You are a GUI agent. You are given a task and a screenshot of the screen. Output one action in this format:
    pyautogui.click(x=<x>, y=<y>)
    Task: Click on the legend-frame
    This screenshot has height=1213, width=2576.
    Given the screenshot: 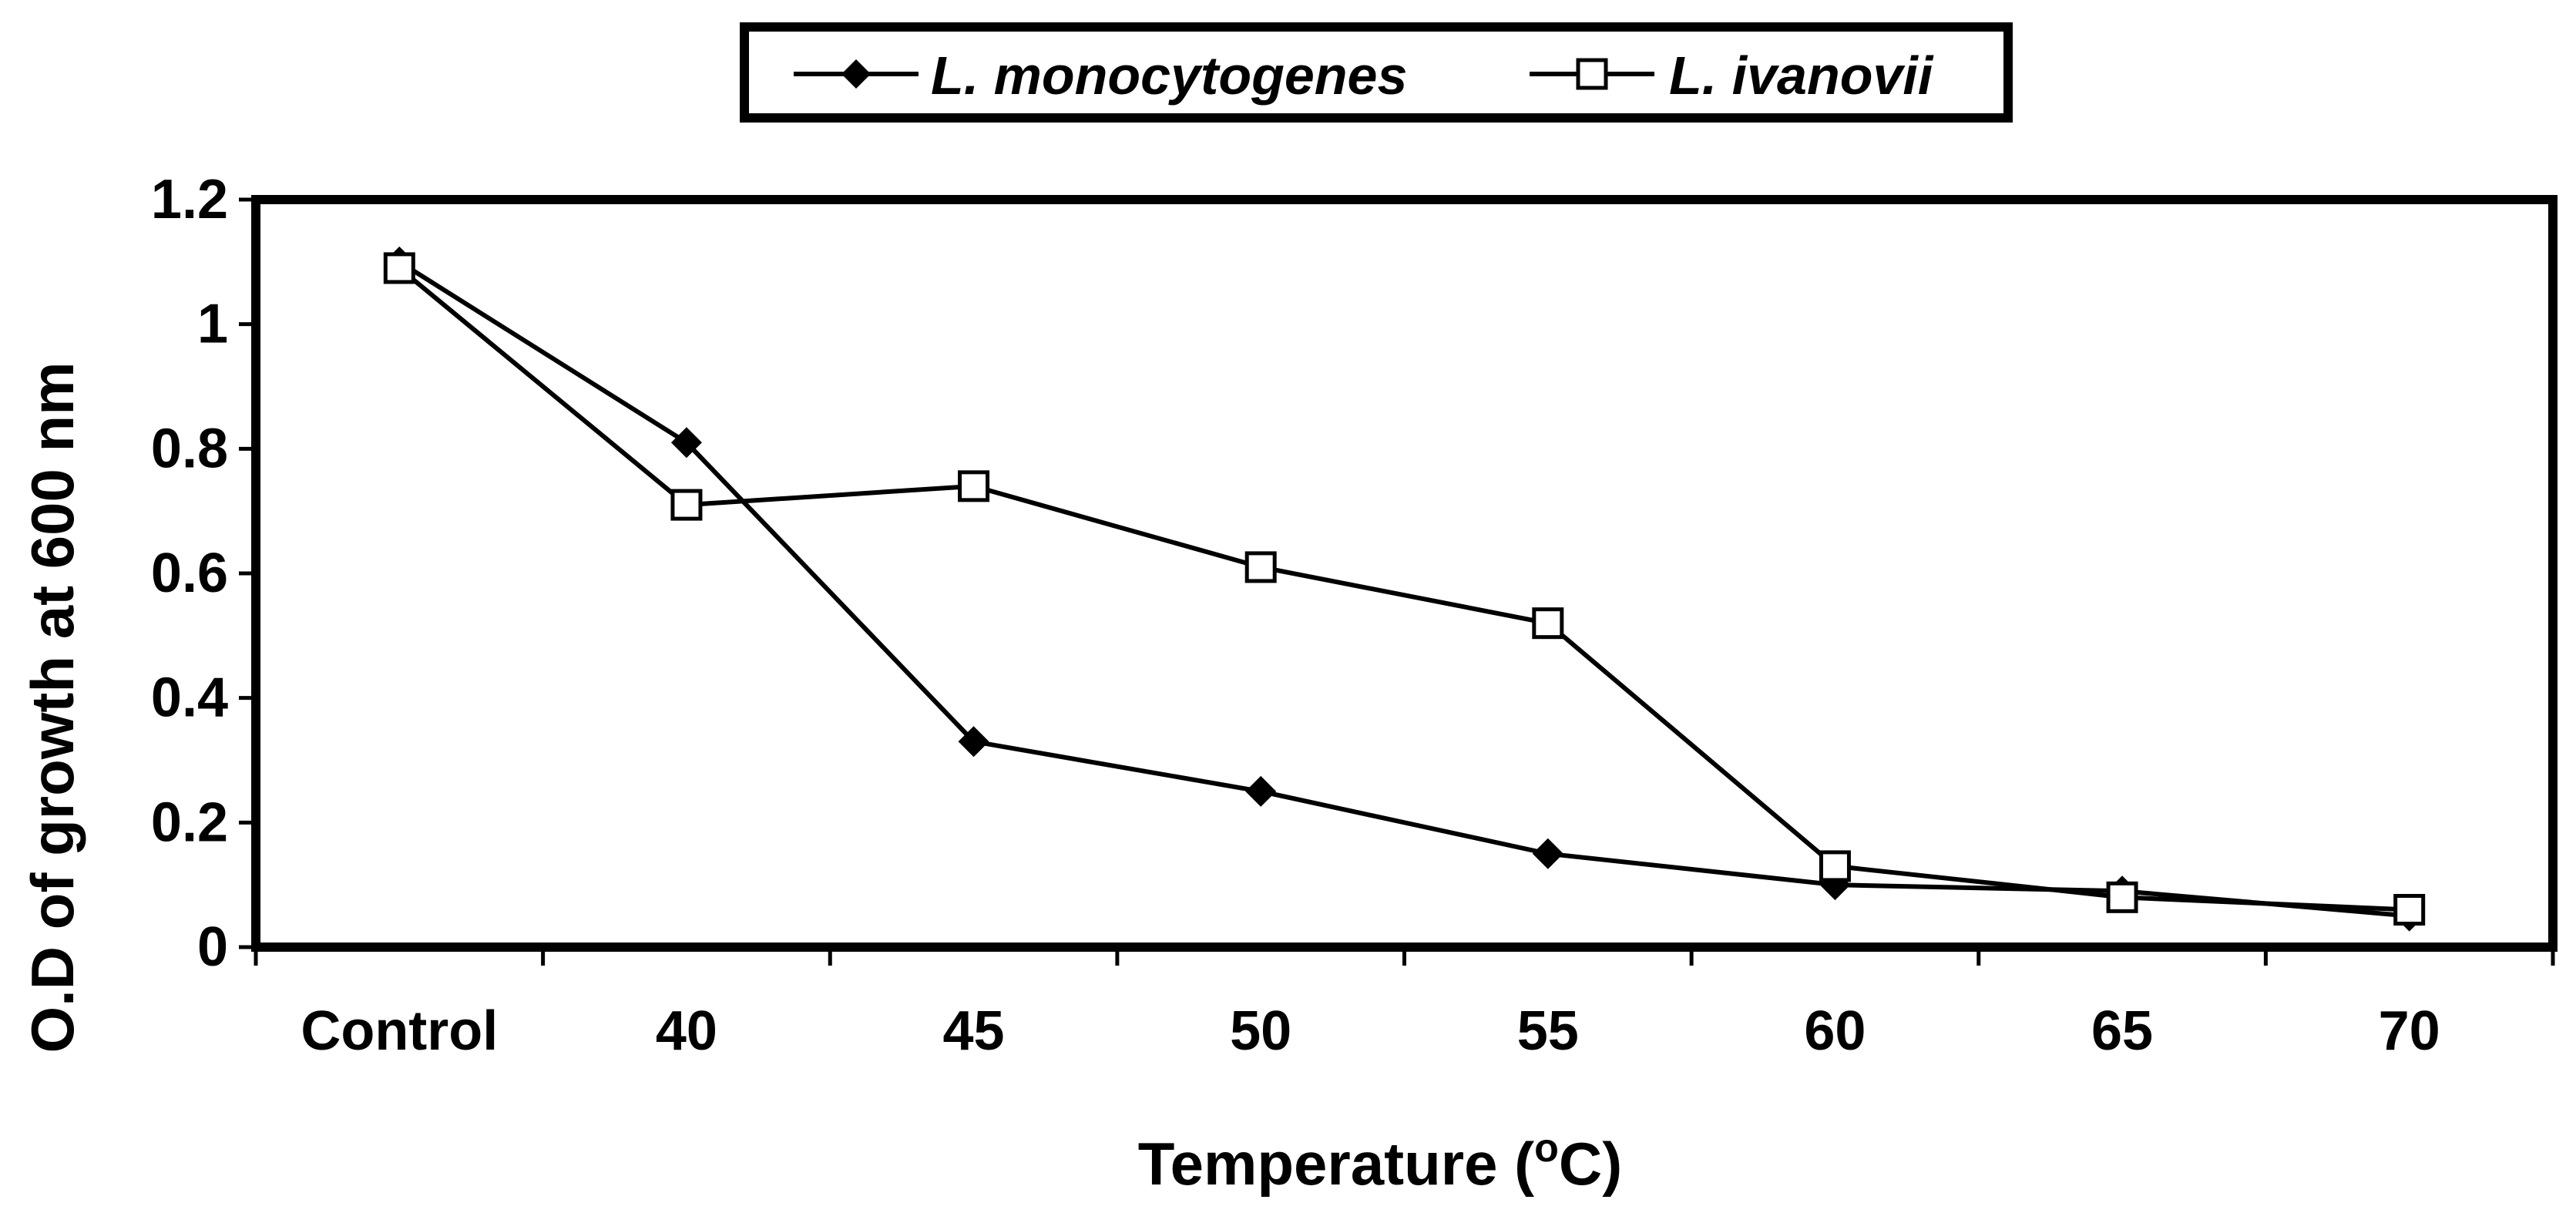 What is the action you would take?
    pyautogui.click(x=1376, y=73)
    